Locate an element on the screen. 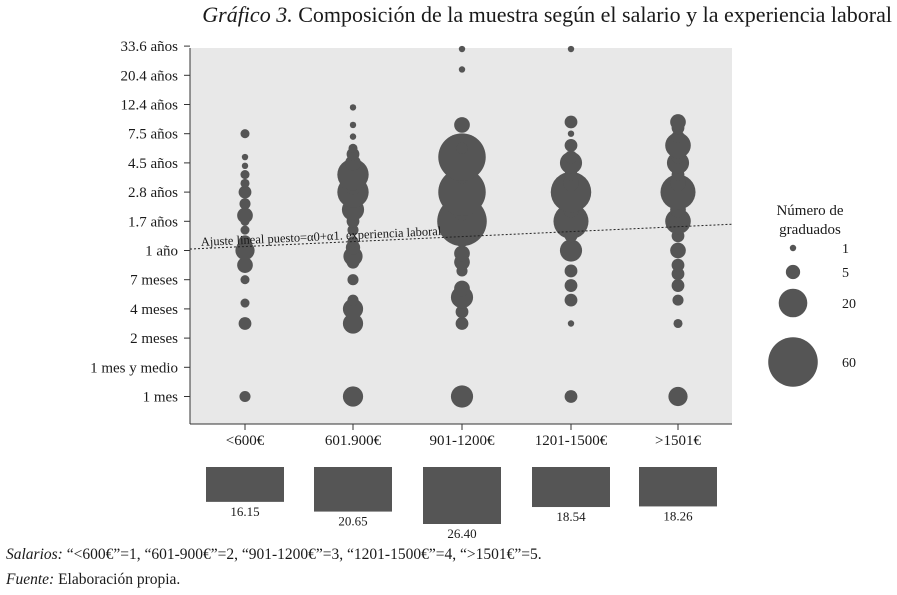  bar-label: 26.40 is located at coordinates (461, 533).